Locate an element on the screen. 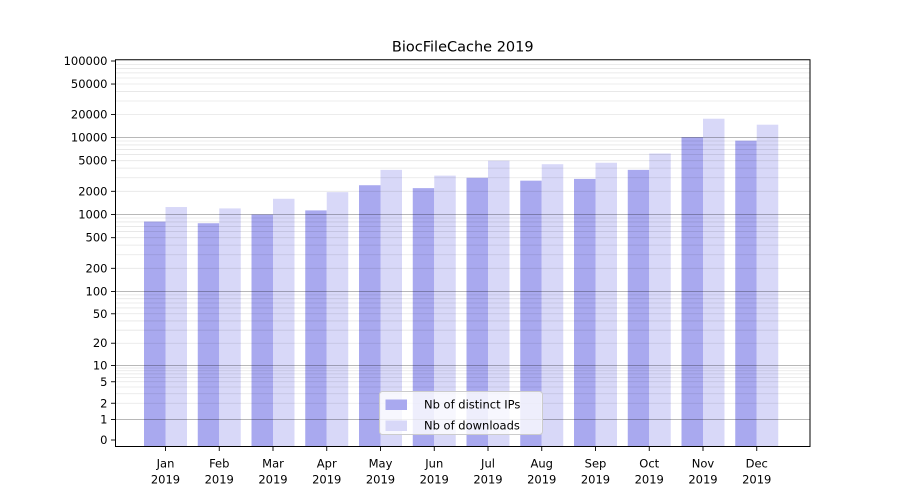 The height and width of the screenshot is (500, 900). bar-distinct-ips-feb is located at coordinates (208, 335).